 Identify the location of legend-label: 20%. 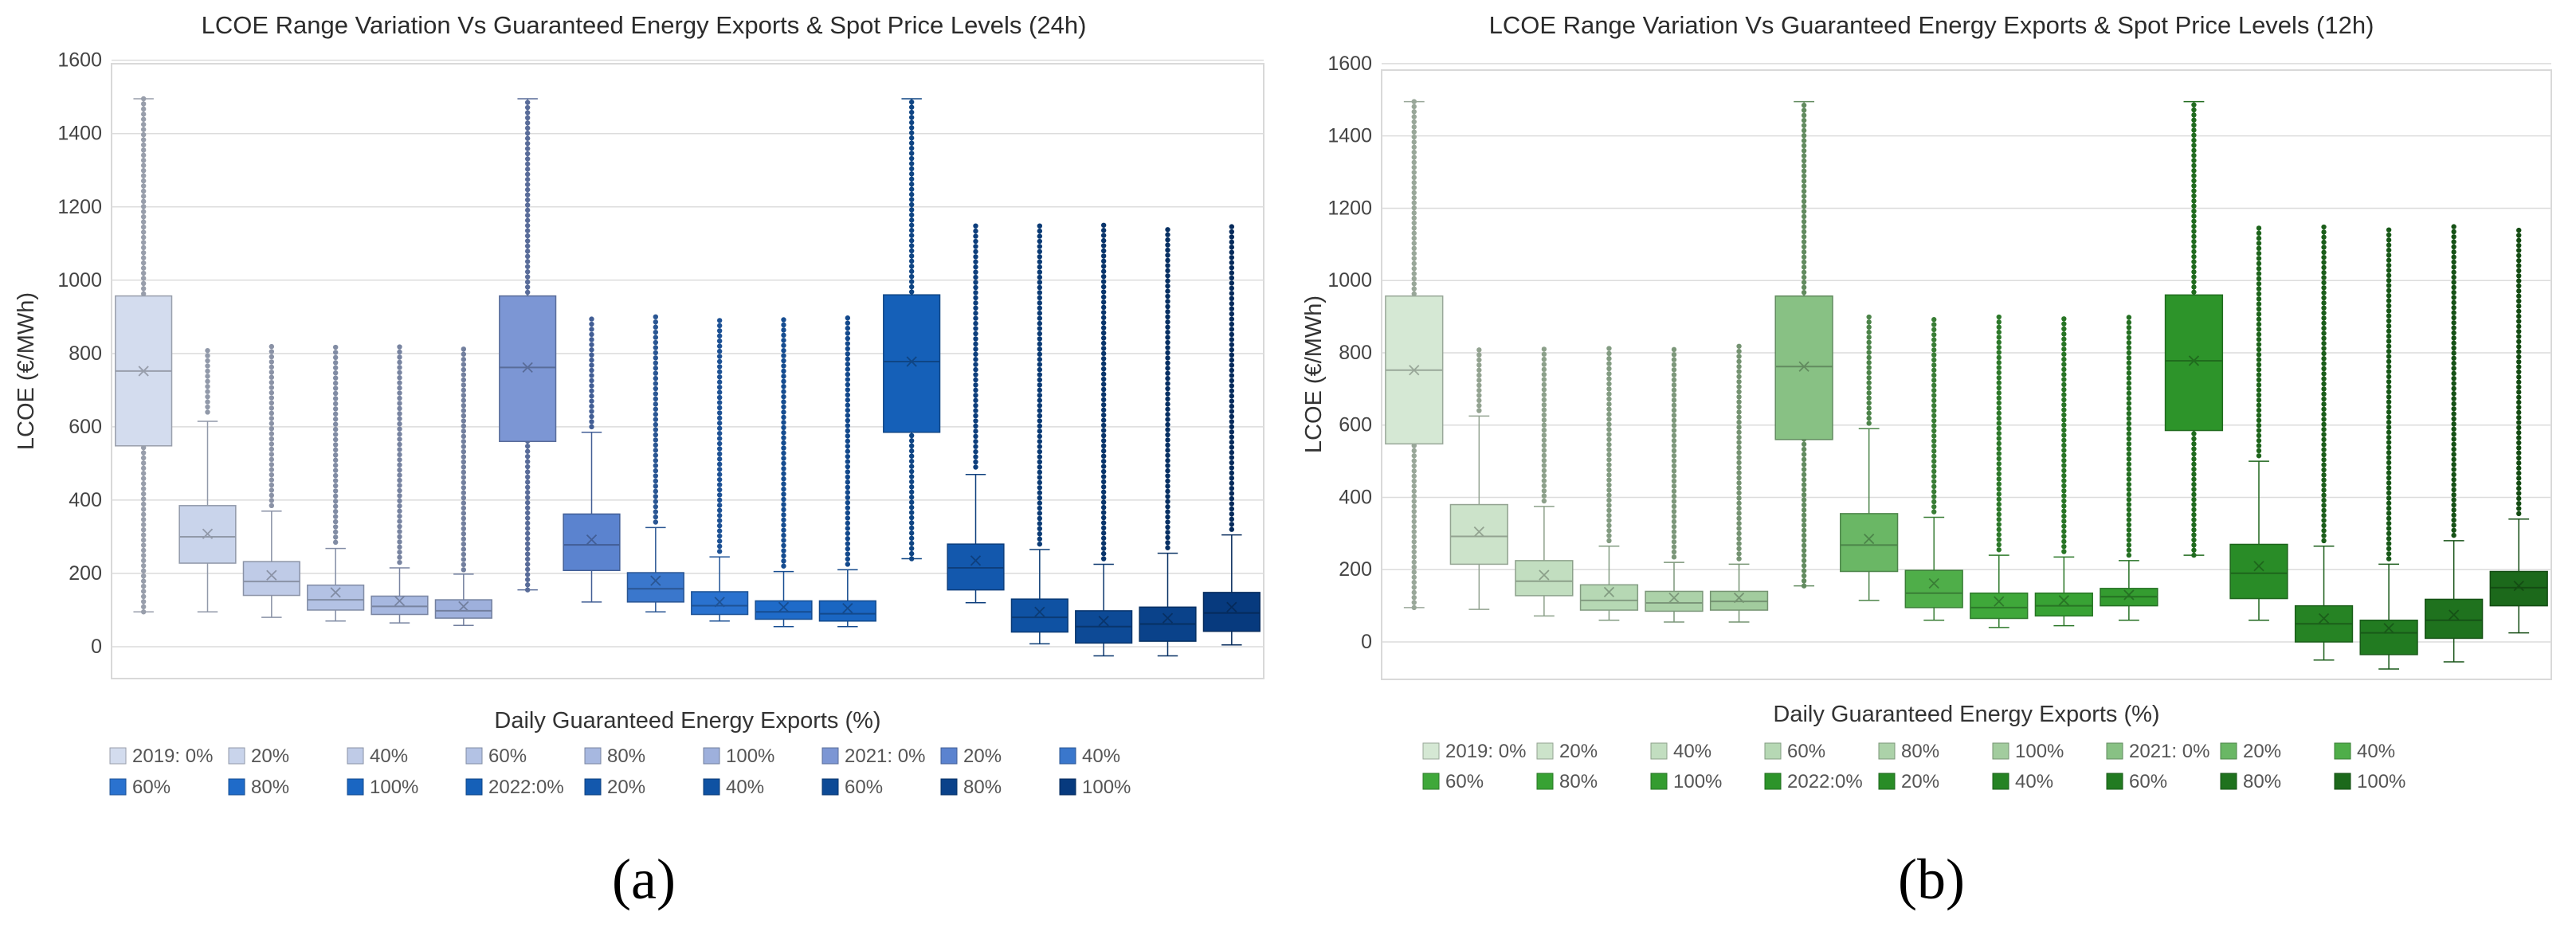
(2262, 751).